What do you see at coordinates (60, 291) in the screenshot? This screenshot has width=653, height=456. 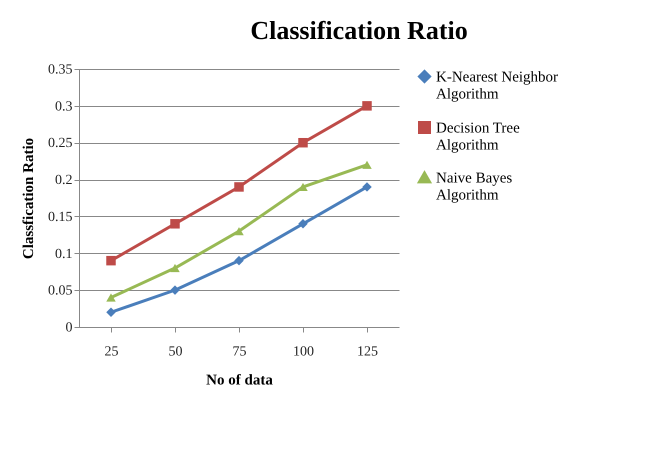 I see `y-tick-label: 0.05` at bounding box center [60, 291].